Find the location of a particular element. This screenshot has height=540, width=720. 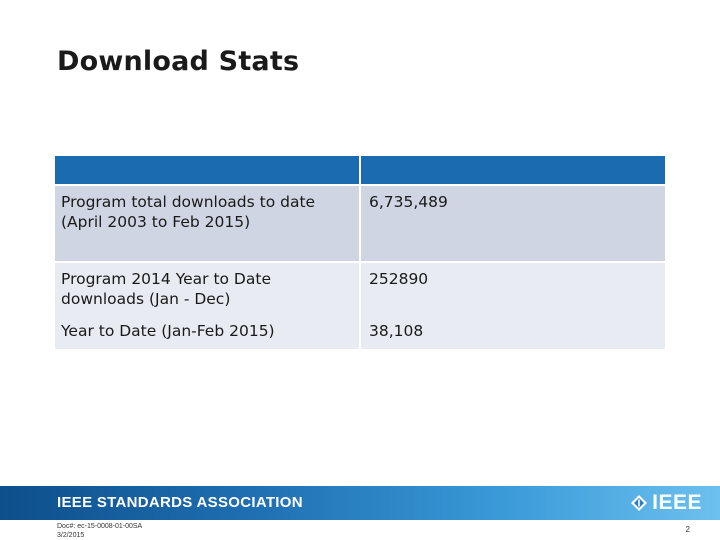

footer-band: IEEE STANDARDS ASSOCIATION IEEE is located at coordinates (360, 503).